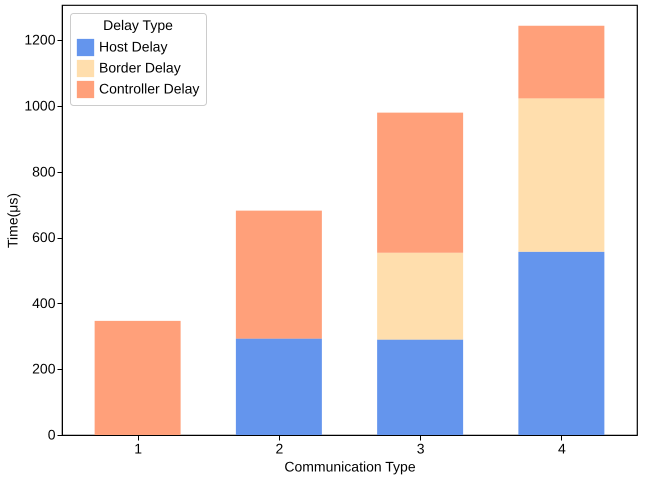 The image size is (667, 487). Describe the element at coordinates (40, 106) in the screenshot. I see `y-tick-label: 1000` at that location.